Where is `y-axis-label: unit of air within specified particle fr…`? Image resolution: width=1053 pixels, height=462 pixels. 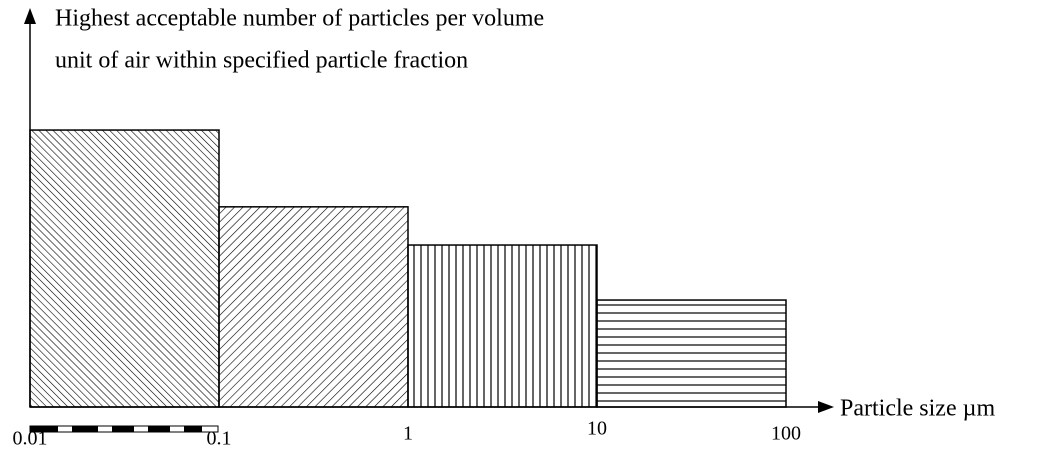
y-axis-label: unit of air within specified particle fr… is located at coordinates (261, 61).